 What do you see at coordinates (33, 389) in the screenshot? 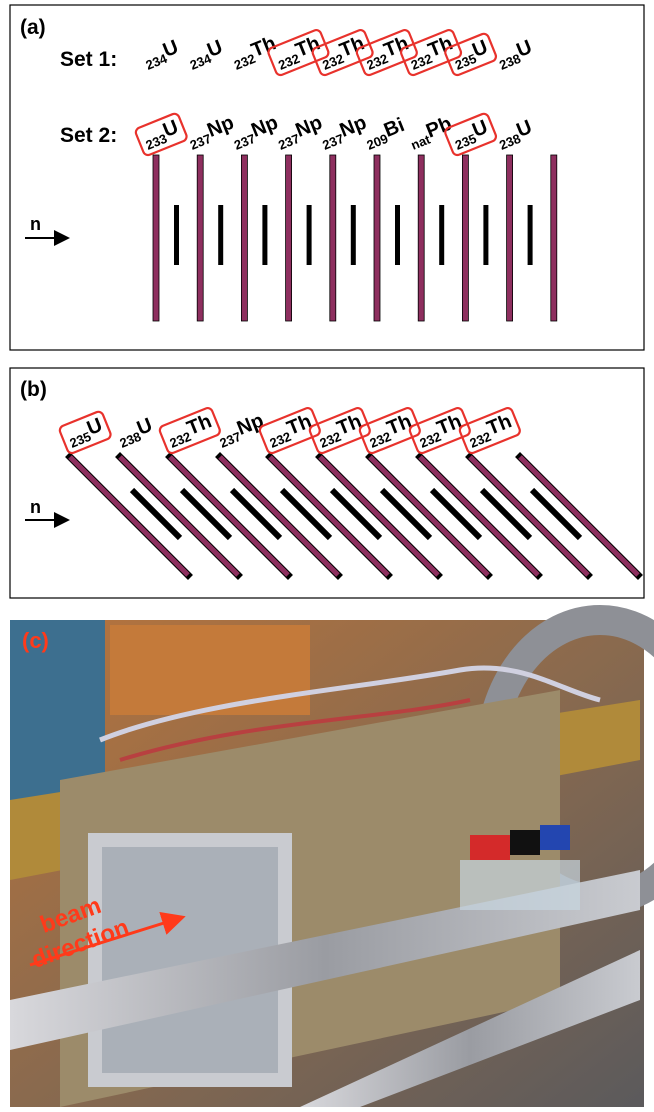
I see `panel-b-label: (b)` at bounding box center [33, 389].